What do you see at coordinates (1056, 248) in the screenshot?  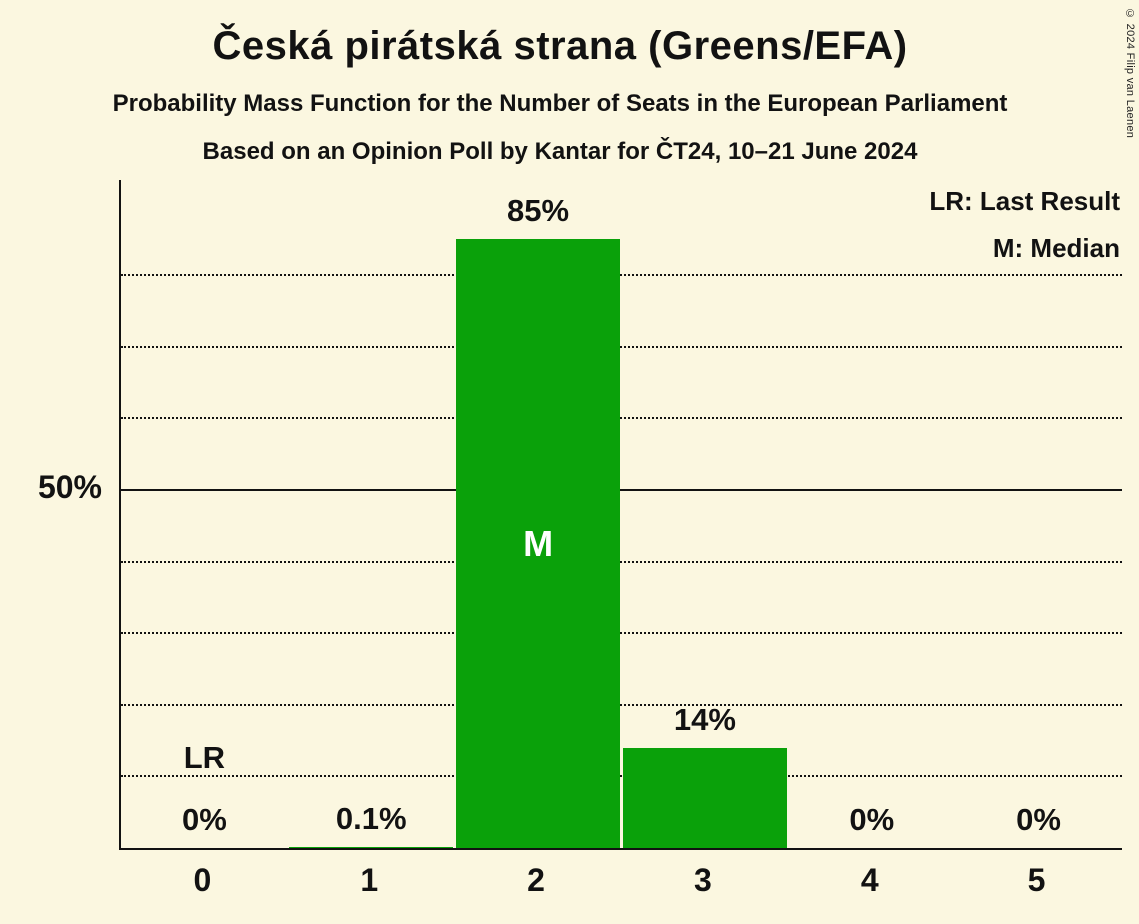 I see `legend-median: M: Median` at bounding box center [1056, 248].